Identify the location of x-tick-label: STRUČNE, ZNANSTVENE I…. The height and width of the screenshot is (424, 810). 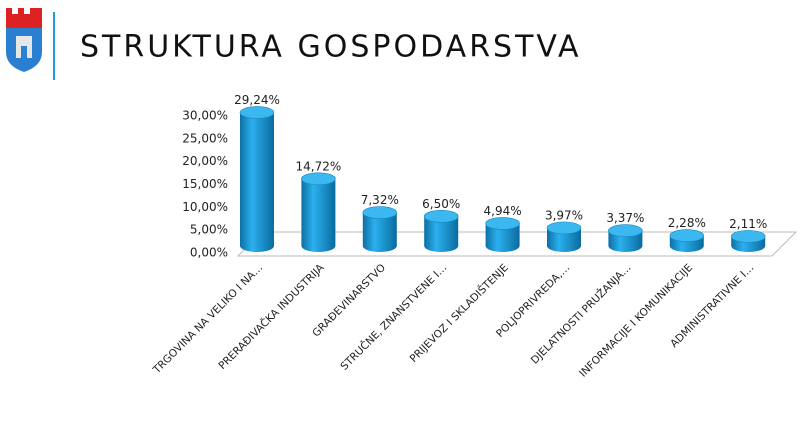
(394, 317).